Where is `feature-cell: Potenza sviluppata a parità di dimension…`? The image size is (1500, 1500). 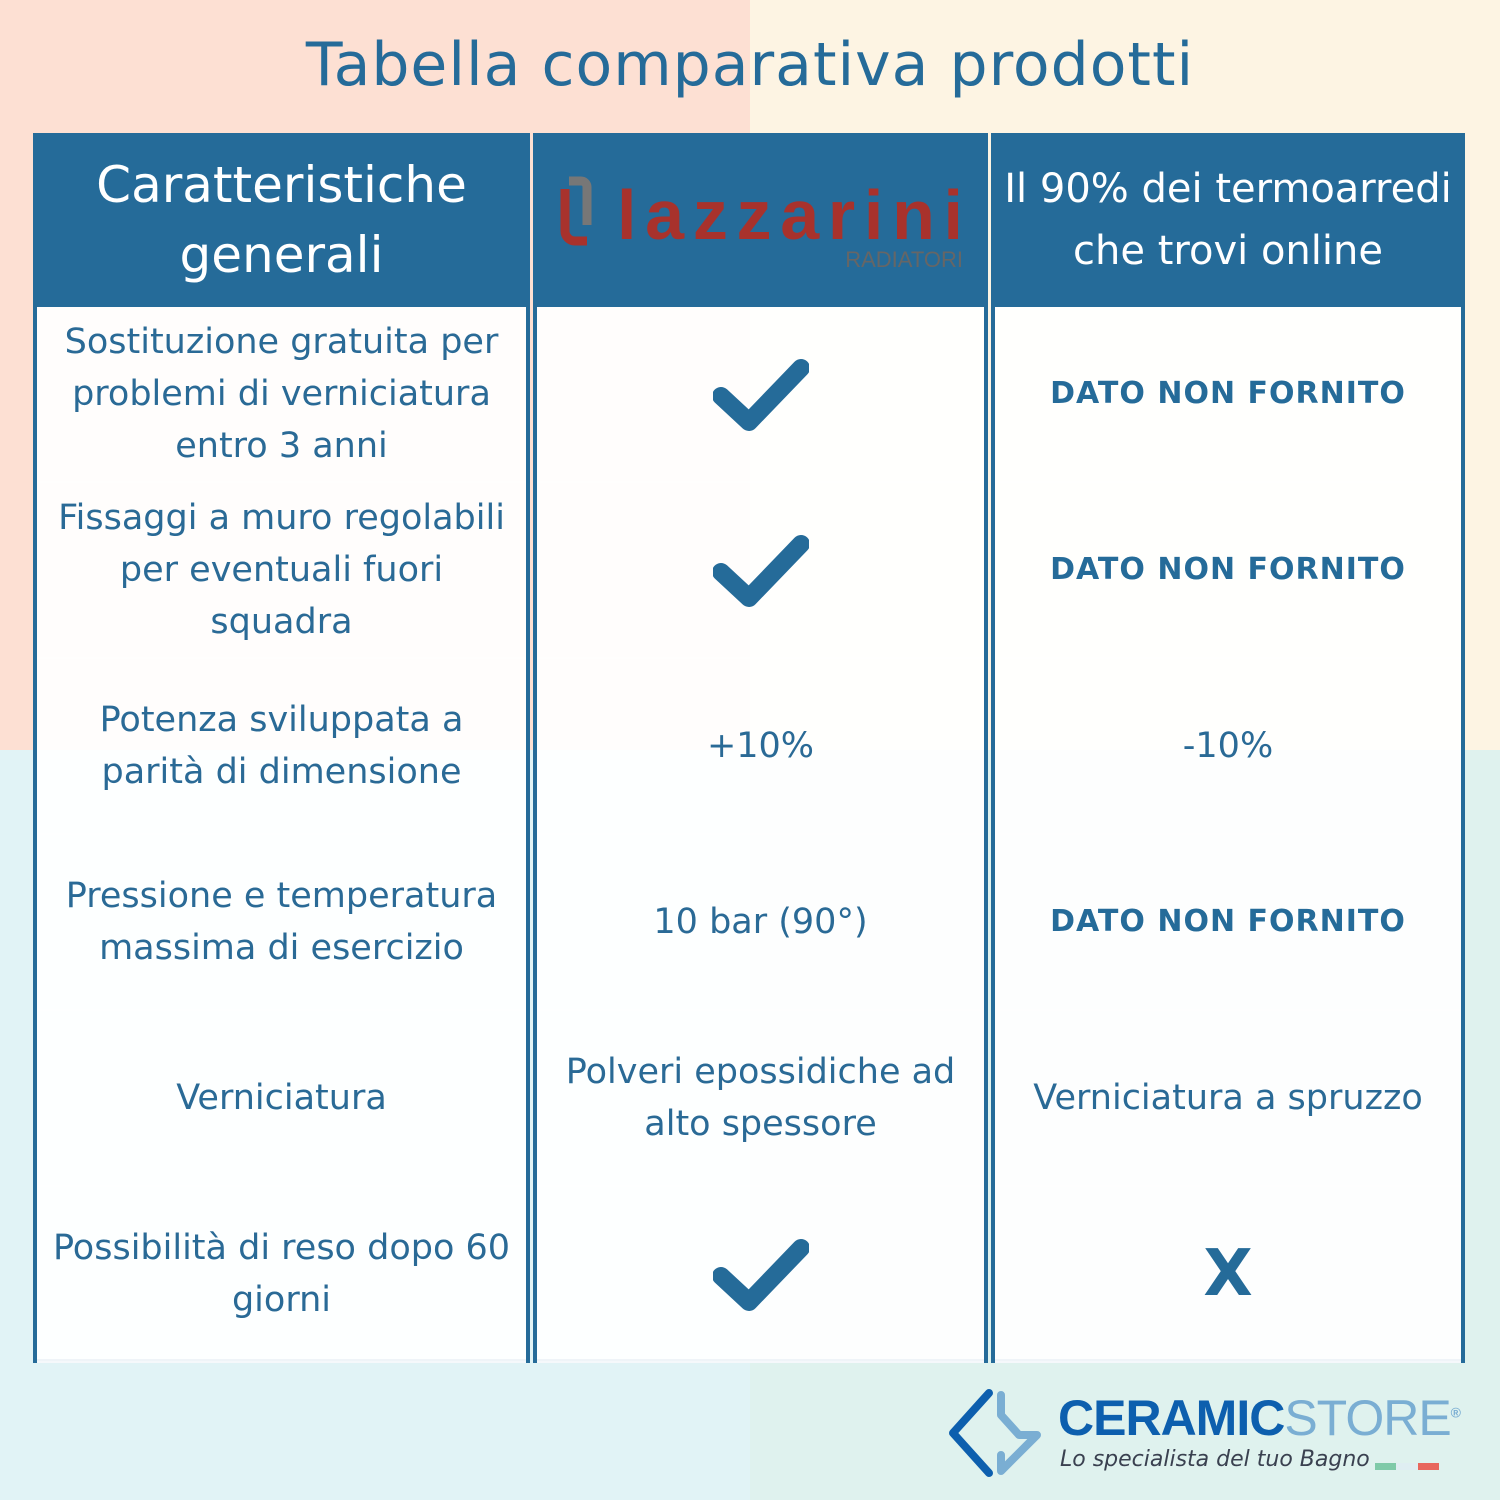 feature-cell: Potenza sviluppata a parità di dimension… is located at coordinates (281, 747).